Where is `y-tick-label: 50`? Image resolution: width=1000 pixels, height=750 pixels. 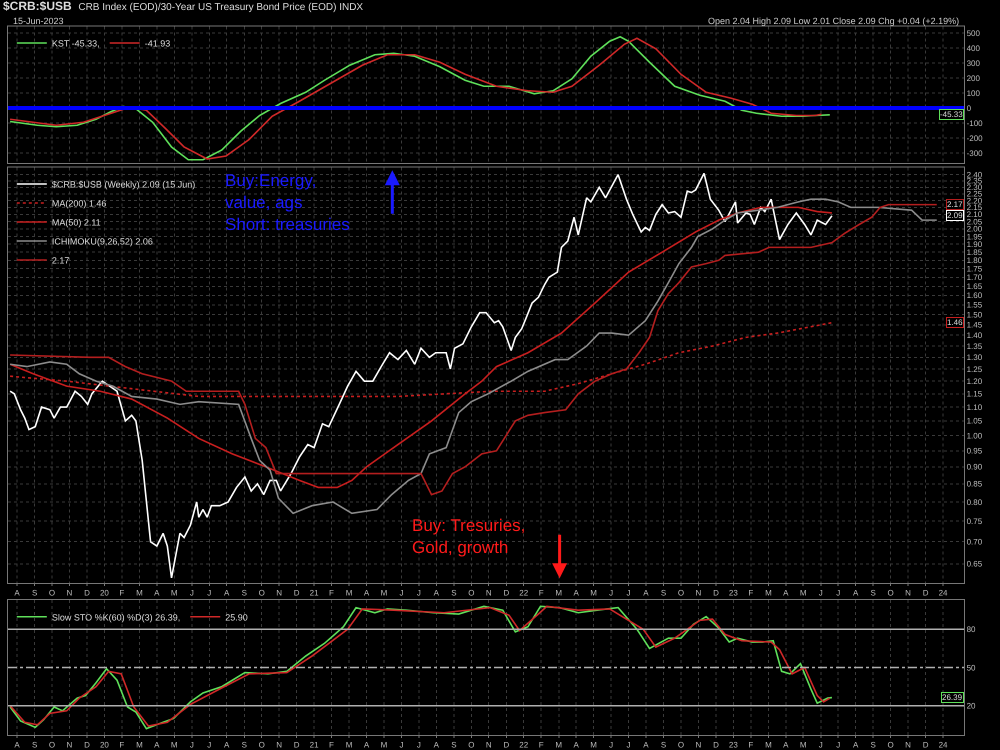 y-tick-label: 50 is located at coordinates (971, 667).